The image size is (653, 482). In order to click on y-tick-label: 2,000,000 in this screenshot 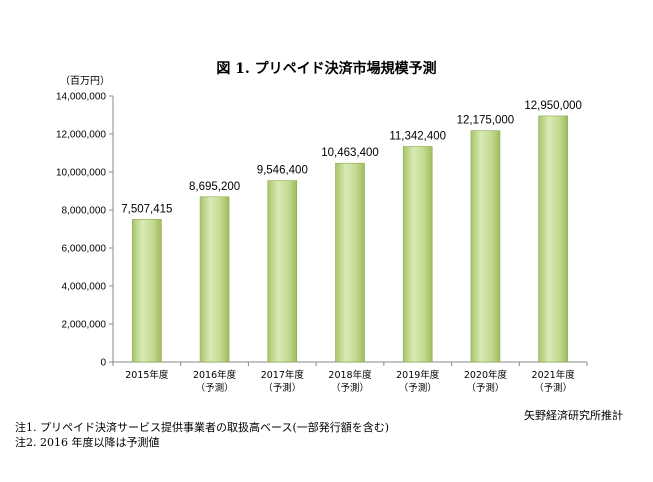, I will do `click(84, 325)`.